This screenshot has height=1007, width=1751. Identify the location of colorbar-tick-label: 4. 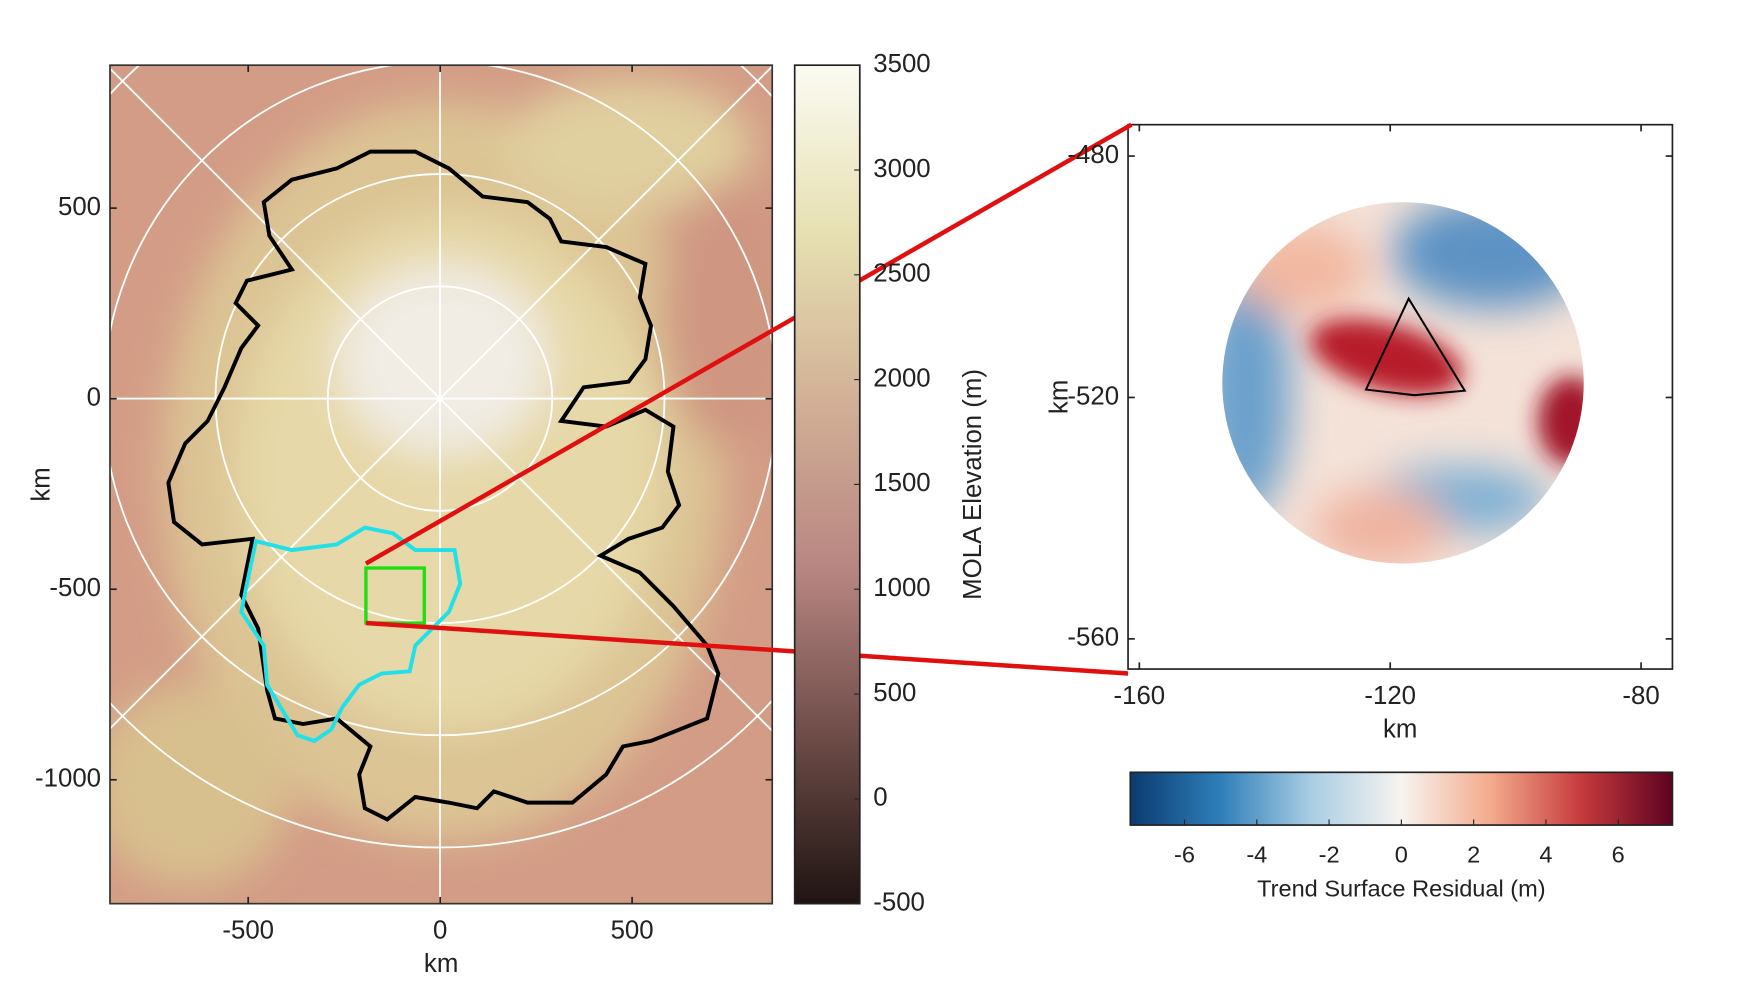
(1545, 855).